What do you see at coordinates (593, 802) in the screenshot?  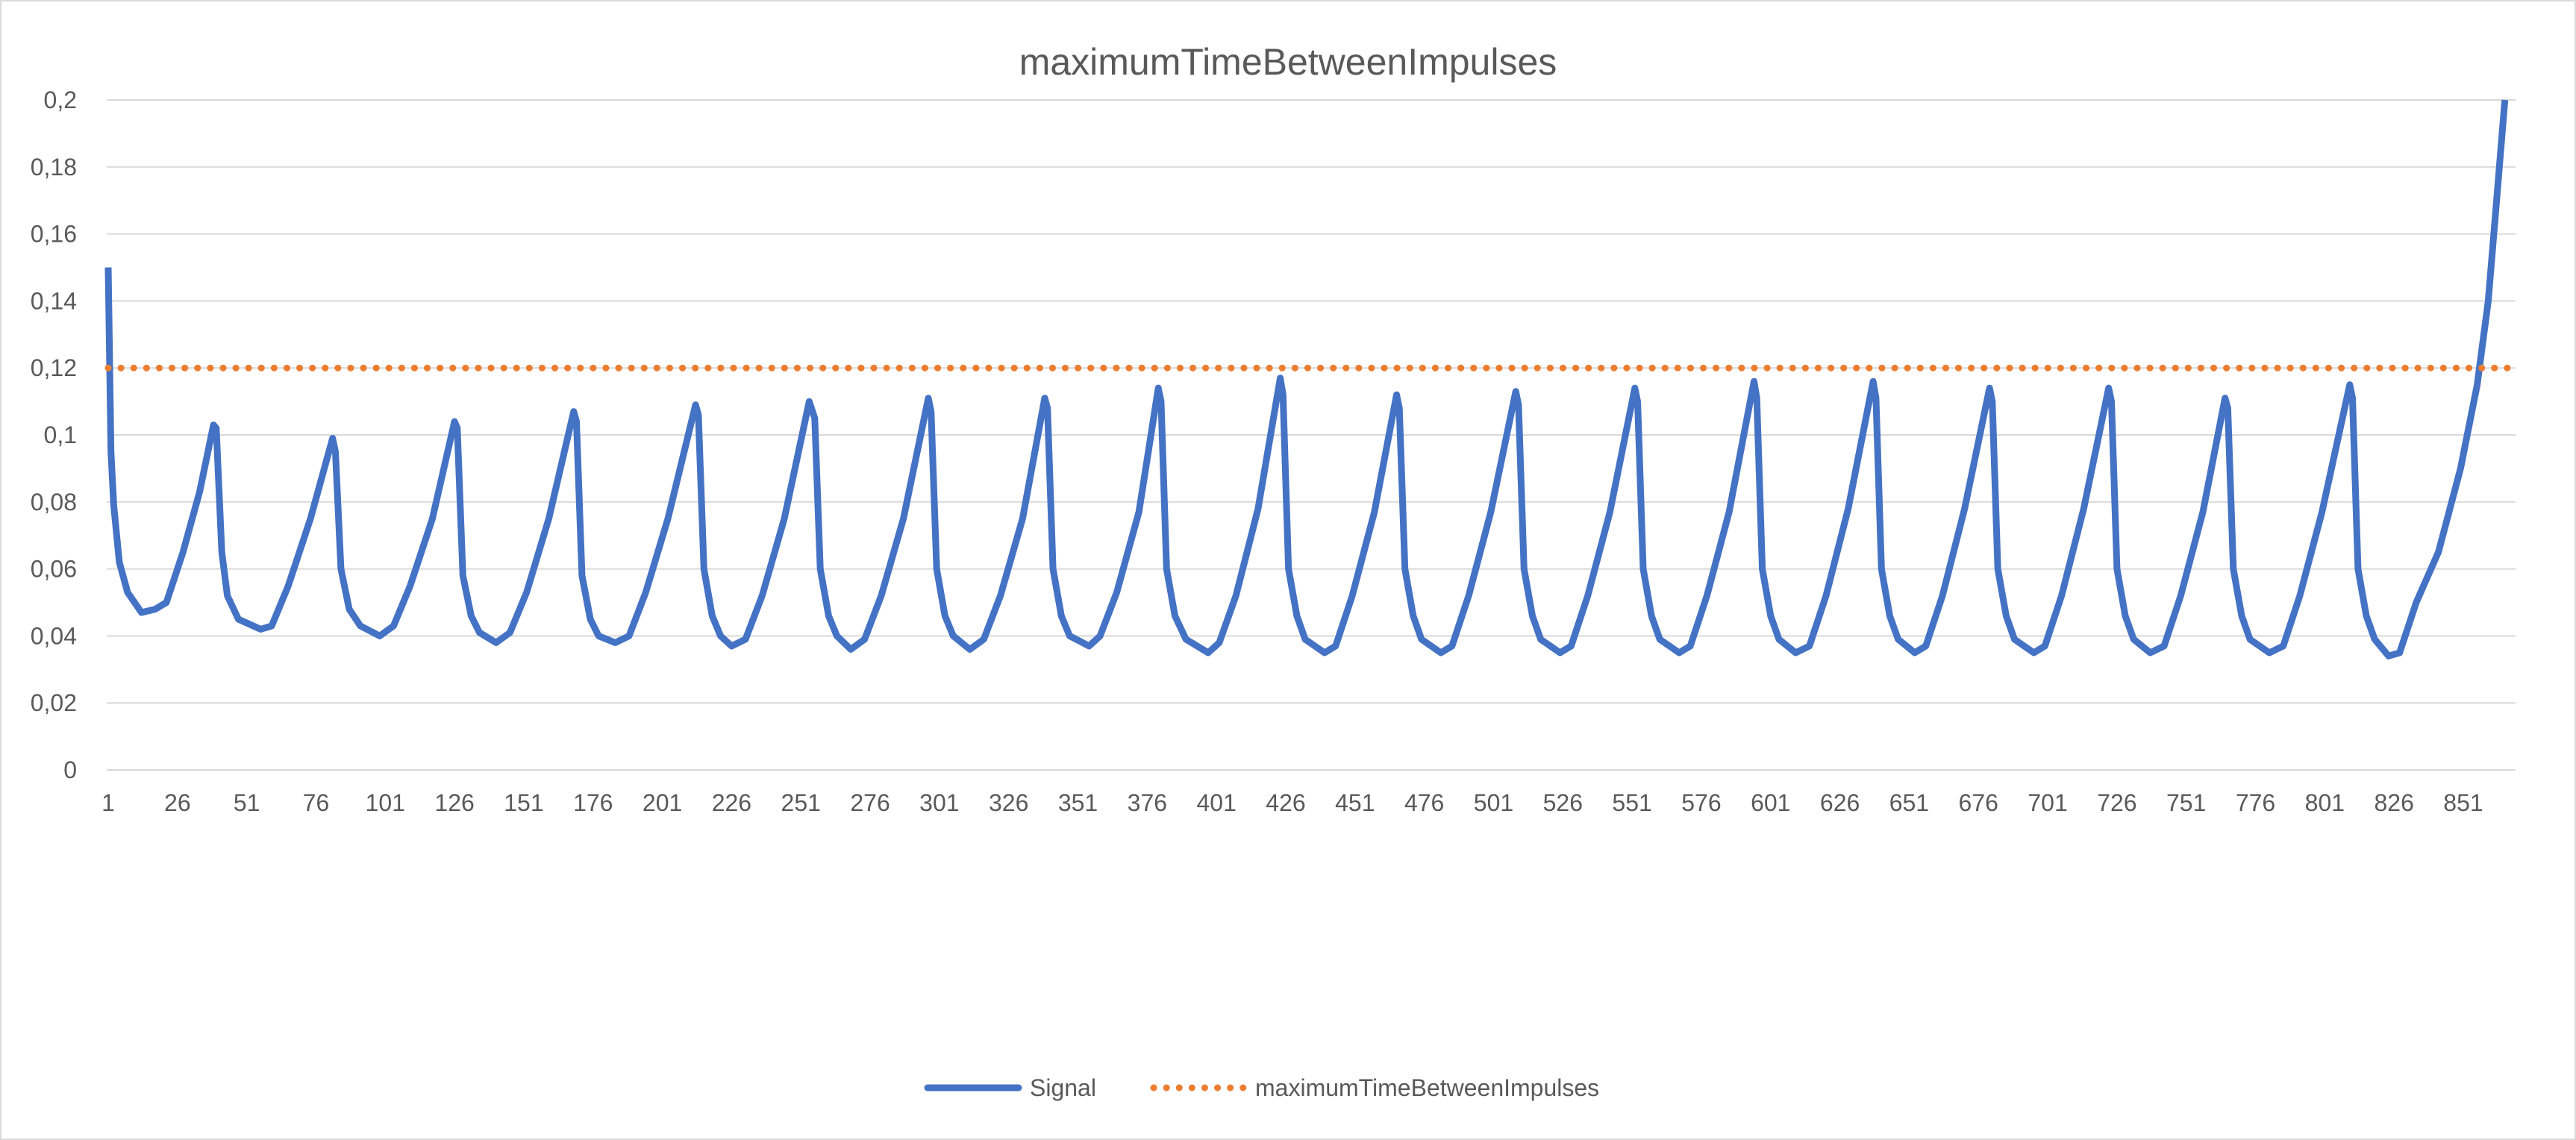 I see `x-tick-label: 176` at bounding box center [593, 802].